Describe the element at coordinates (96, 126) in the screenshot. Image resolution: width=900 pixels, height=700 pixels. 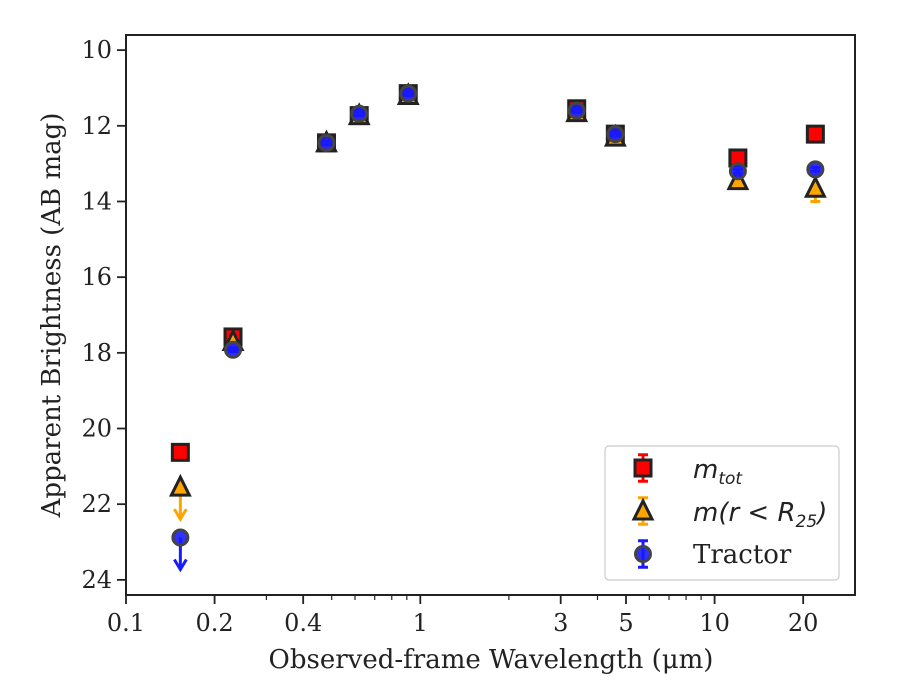
I see `y-tick-label: 12` at that location.